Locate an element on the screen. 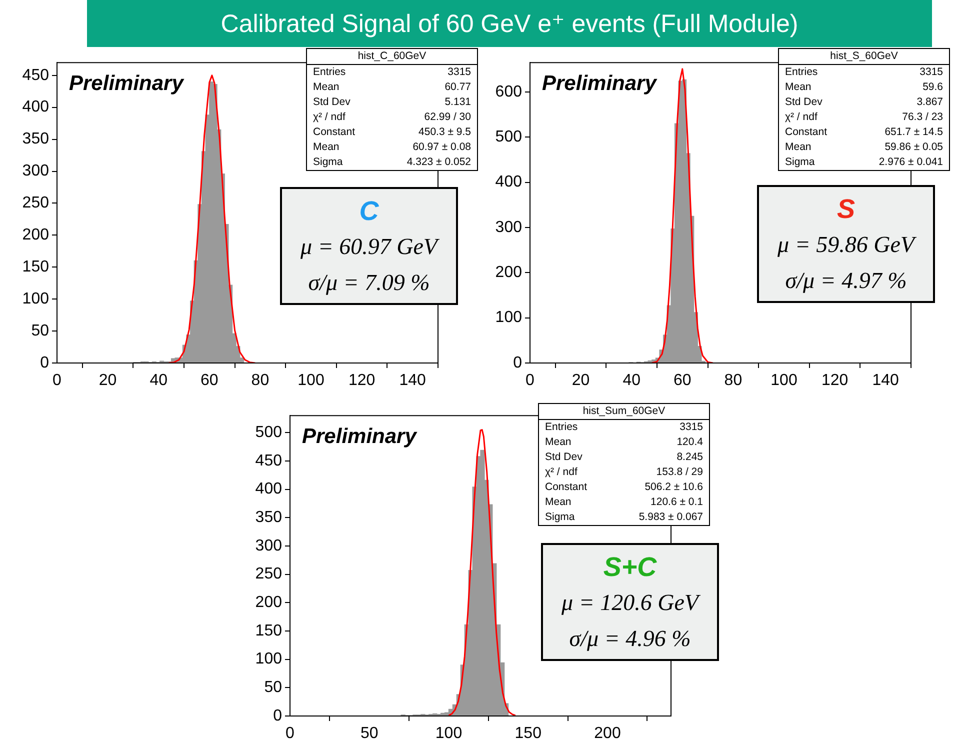 The height and width of the screenshot is (747, 955). annotation: C is located at coordinates (369, 211).